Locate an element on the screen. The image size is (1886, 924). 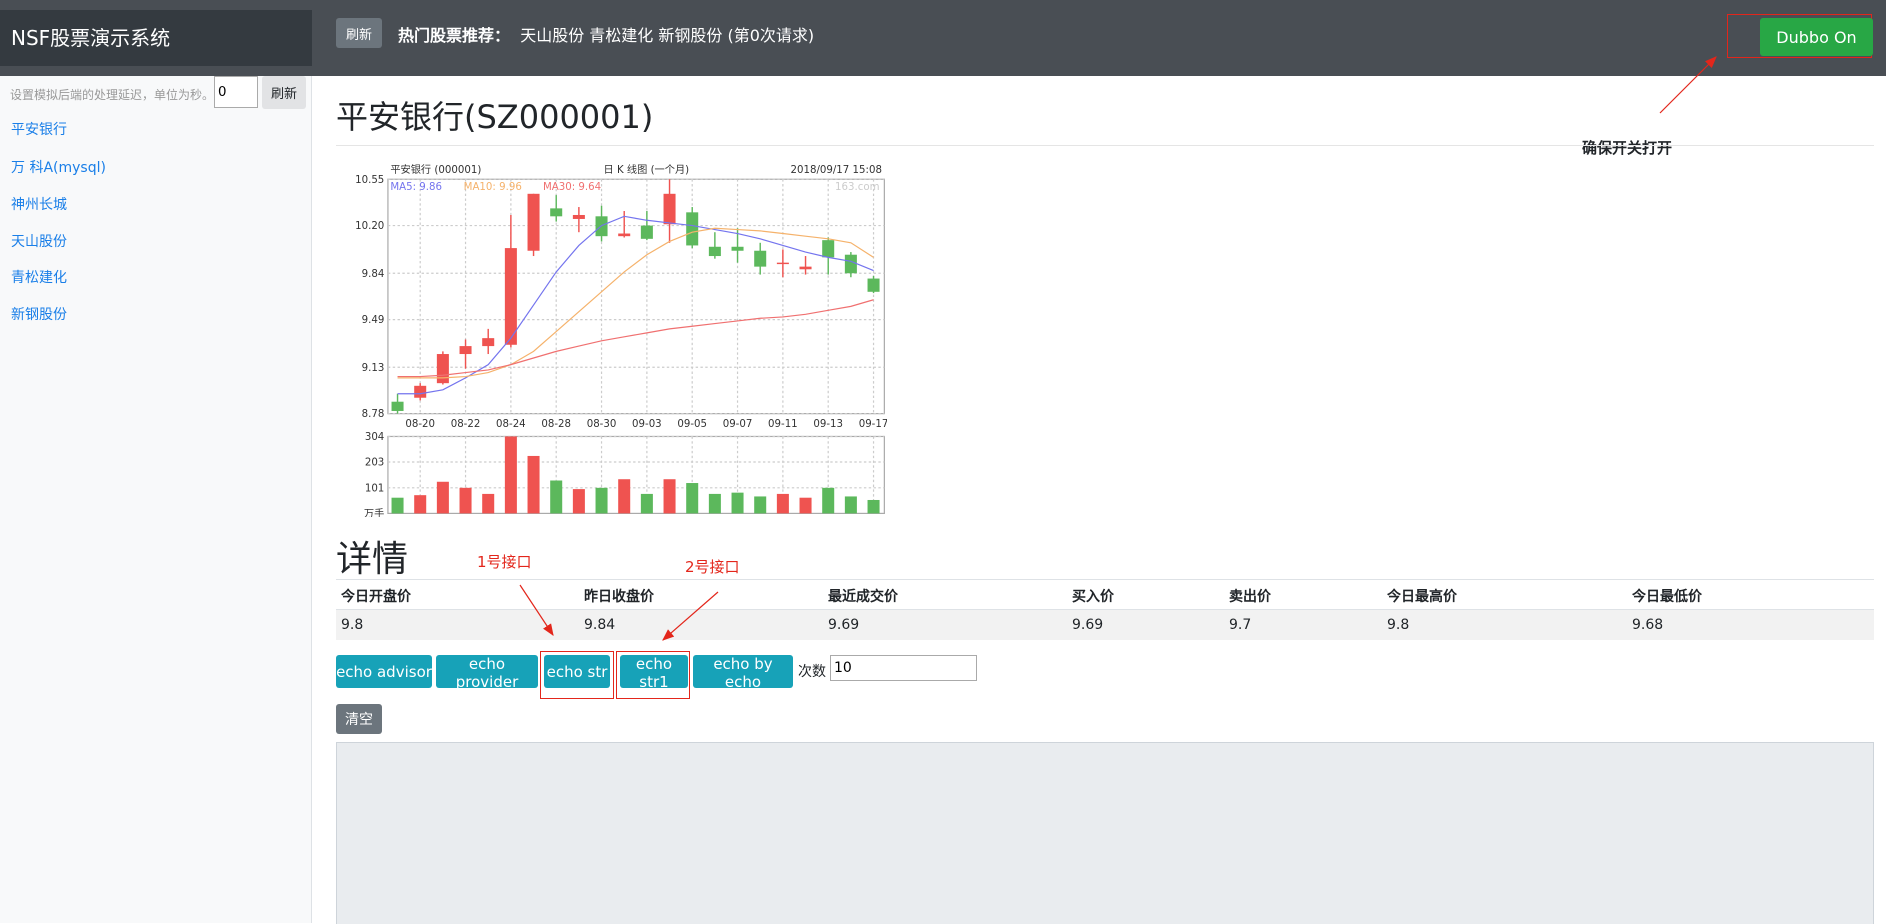
api1-note: 1号接口 is located at coordinates (504, 562).